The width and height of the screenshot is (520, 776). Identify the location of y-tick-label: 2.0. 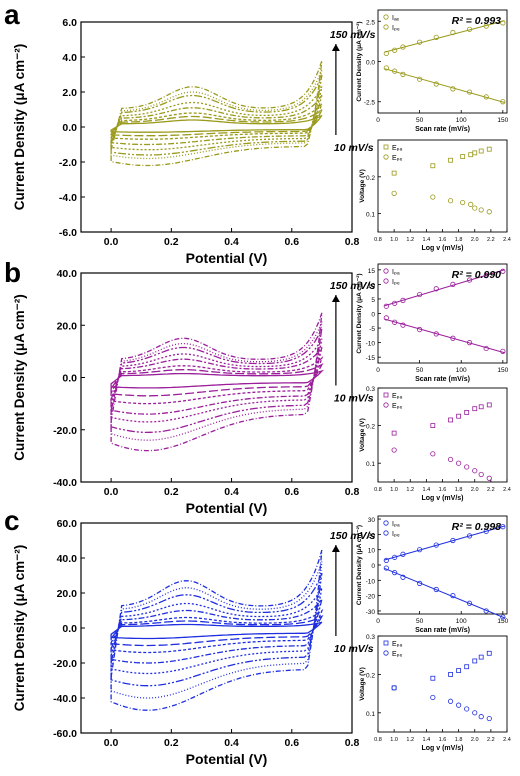
(69, 93).